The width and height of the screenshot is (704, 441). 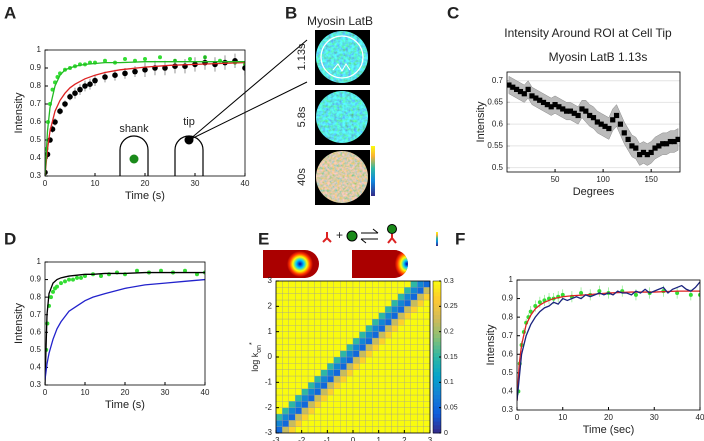 What do you see at coordinates (134, 129) in the screenshot?
I see `annotation: shank` at bounding box center [134, 129].